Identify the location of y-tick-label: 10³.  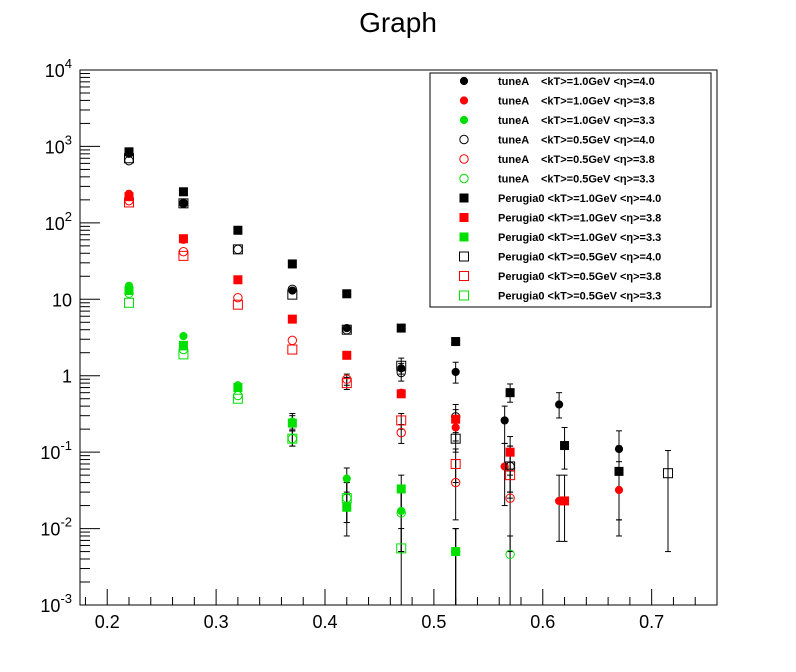
(58, 144).